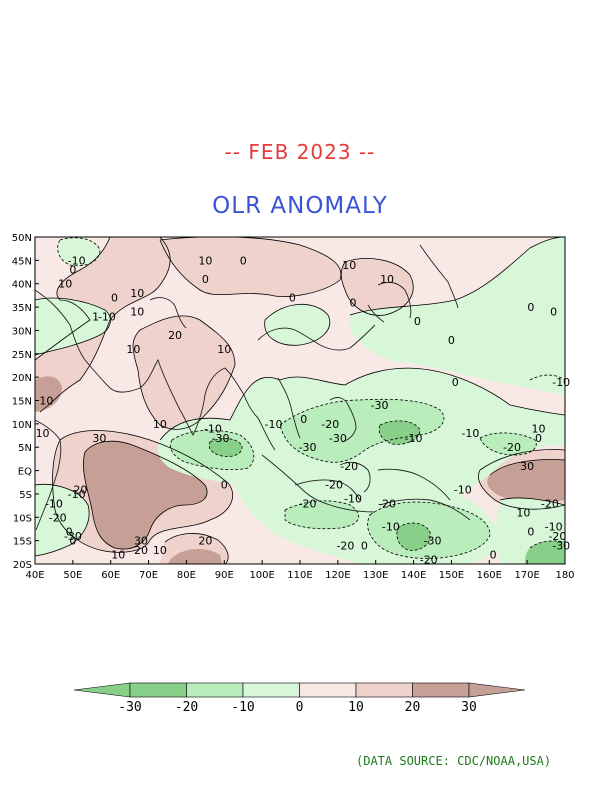 This screenshot has height=800, width=600. What do you see at coordinates (72, 575) in the screenshot?
I see `lon-label: 50E` at bounding box center [72, 575].